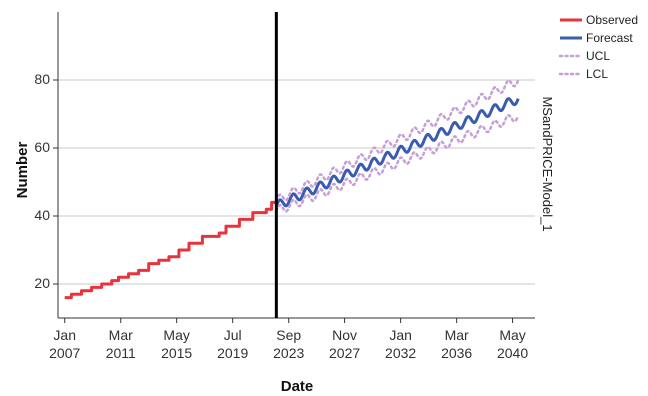  Describe the element at coordinates (42, 283) in the screenshot. I see `y-tick-label: 20` at that location.